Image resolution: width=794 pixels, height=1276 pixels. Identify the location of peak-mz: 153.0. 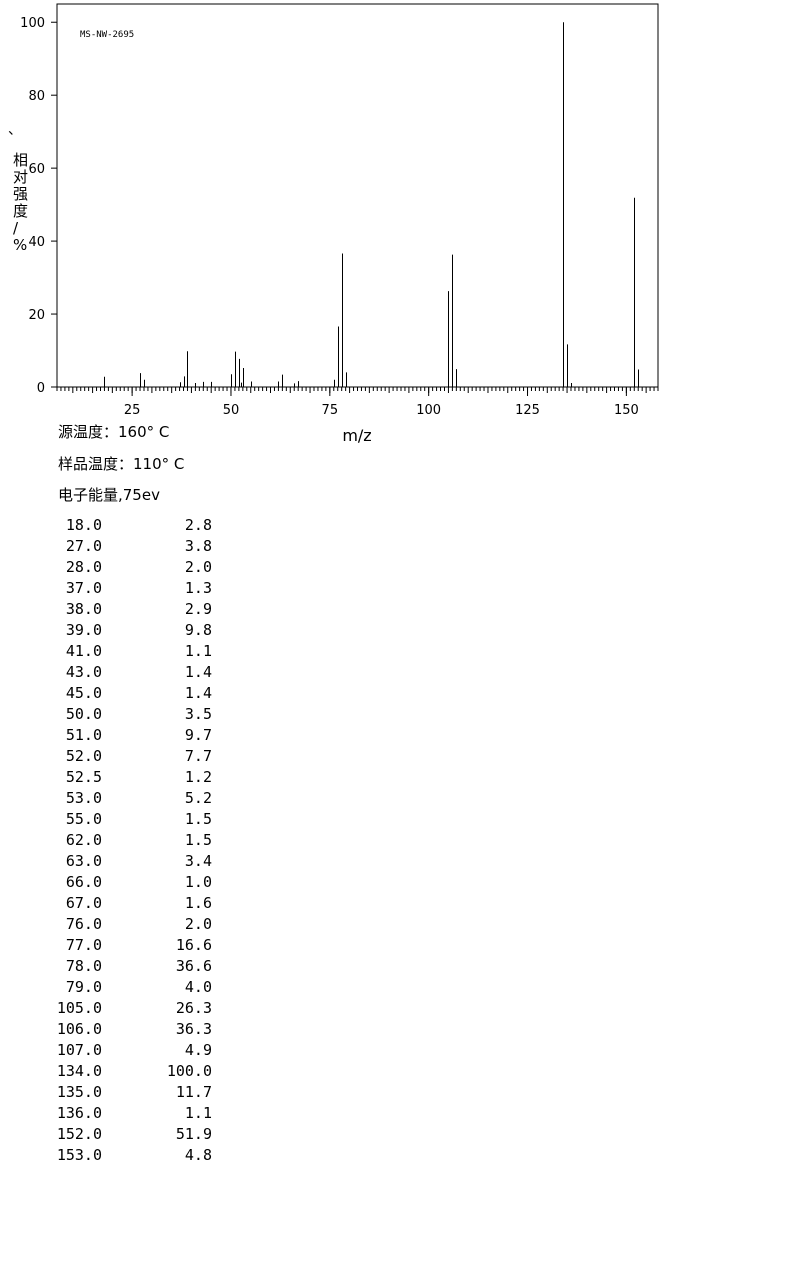
(79, 1155).